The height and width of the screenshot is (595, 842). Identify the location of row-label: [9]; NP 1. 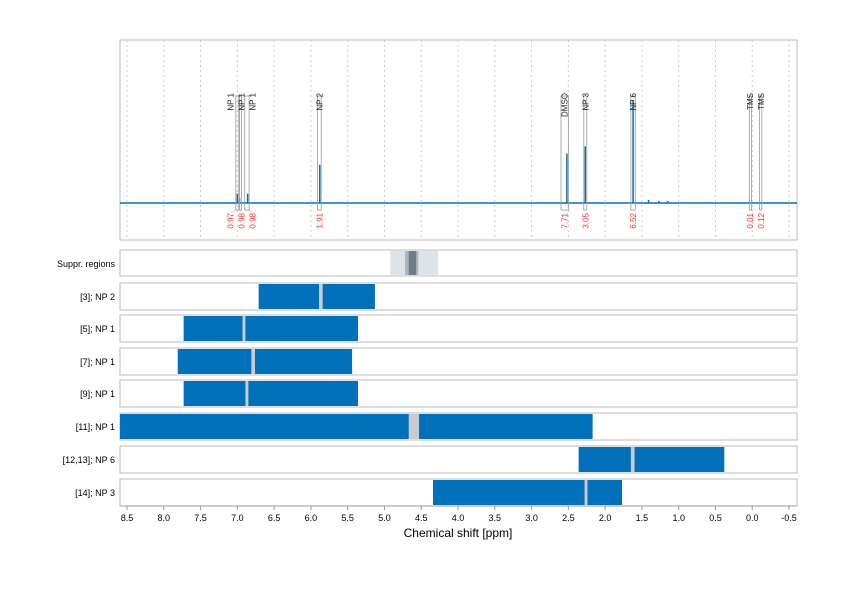
(97, 394).